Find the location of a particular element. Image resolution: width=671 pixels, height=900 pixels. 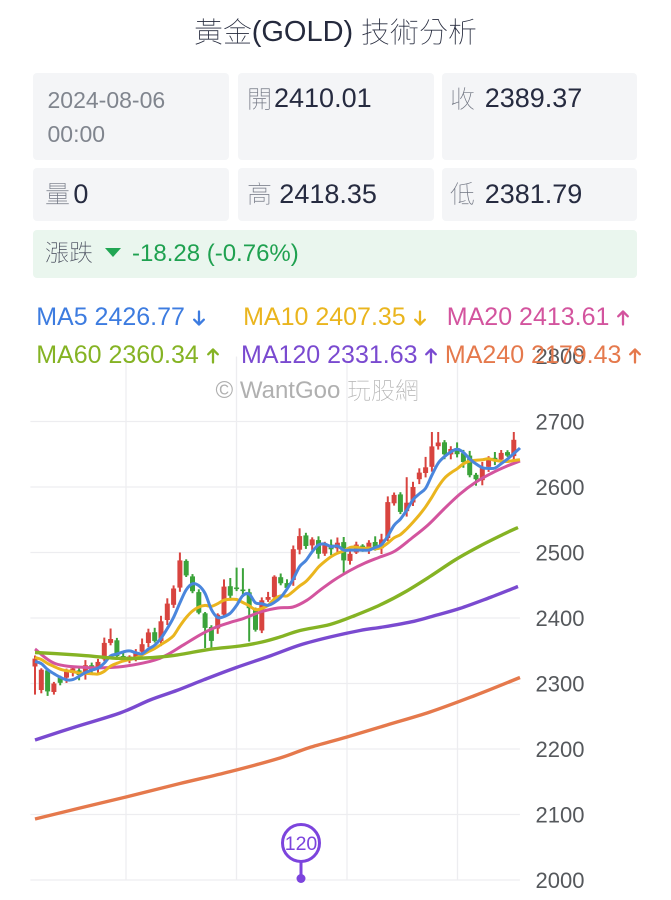

svg-text: 2000 is located at coordinates (560, 880).